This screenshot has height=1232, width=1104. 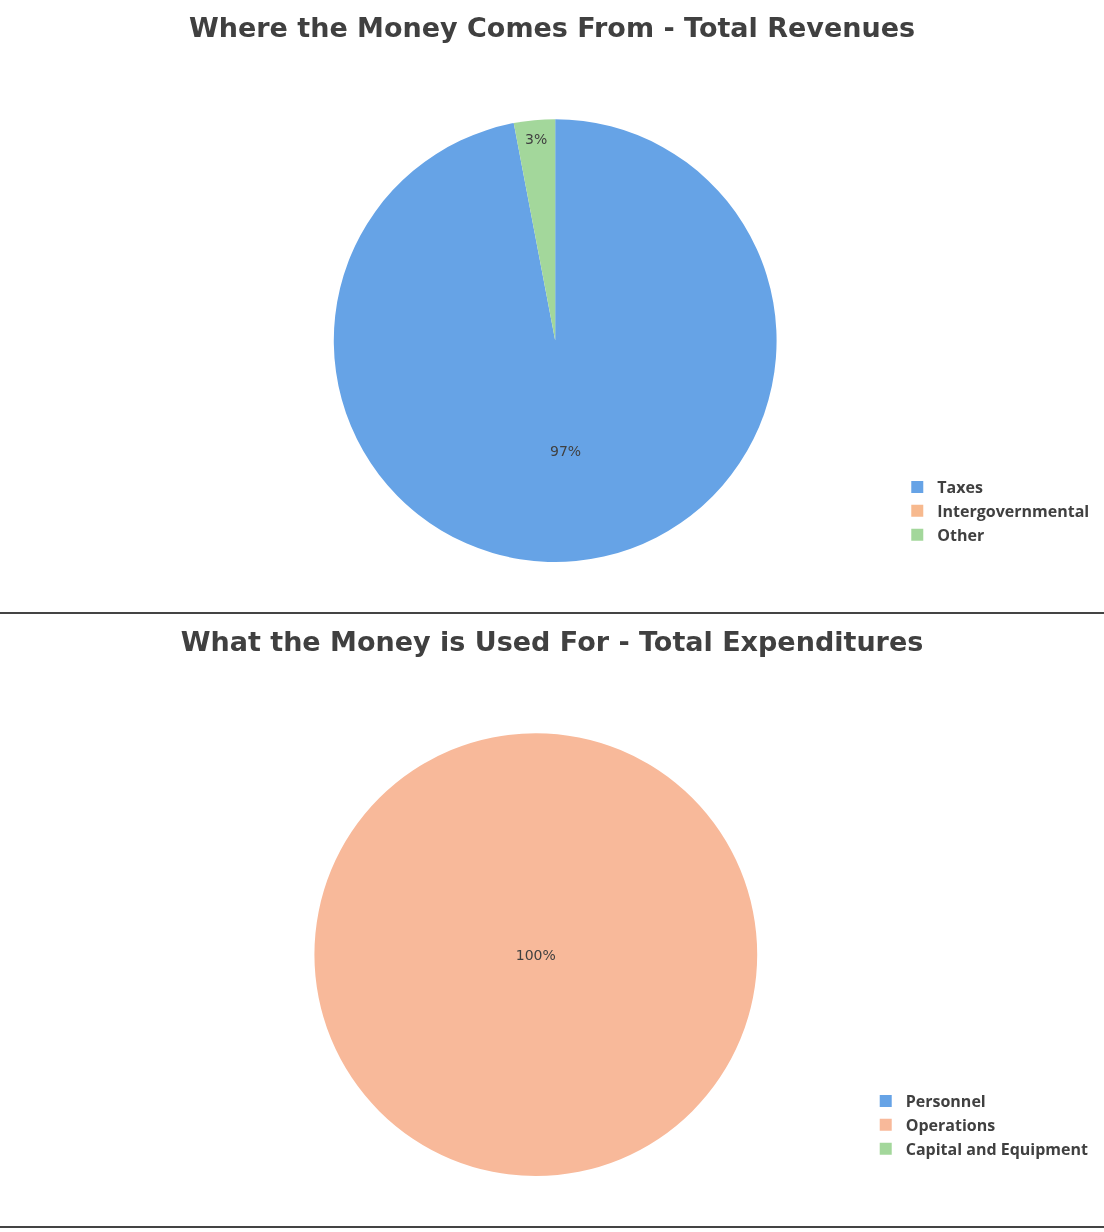 I want to click on legend-label: Capital and Equipment, so click(x=996, y=1148).